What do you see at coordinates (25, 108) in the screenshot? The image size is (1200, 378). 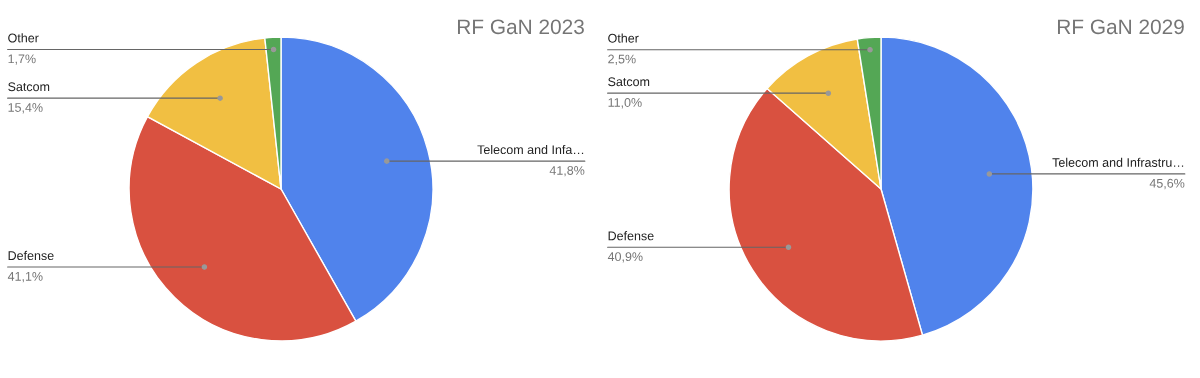 I see `data-label: 15,4%` at bounding box center [25, 108].